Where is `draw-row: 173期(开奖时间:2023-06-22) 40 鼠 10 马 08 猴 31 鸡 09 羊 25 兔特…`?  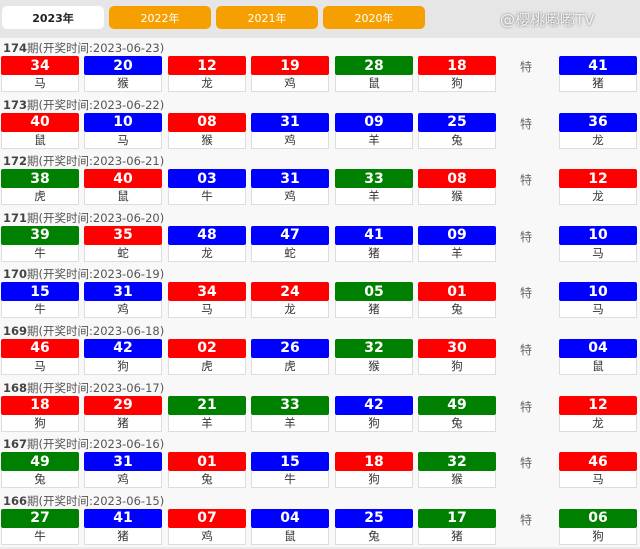
draw-row: 173期(开奖时间:2023-06-22) 40 鼠 10 马 08 猴 31 鸡 09 羊 25 兔特… is located at coordinates (320, 123).